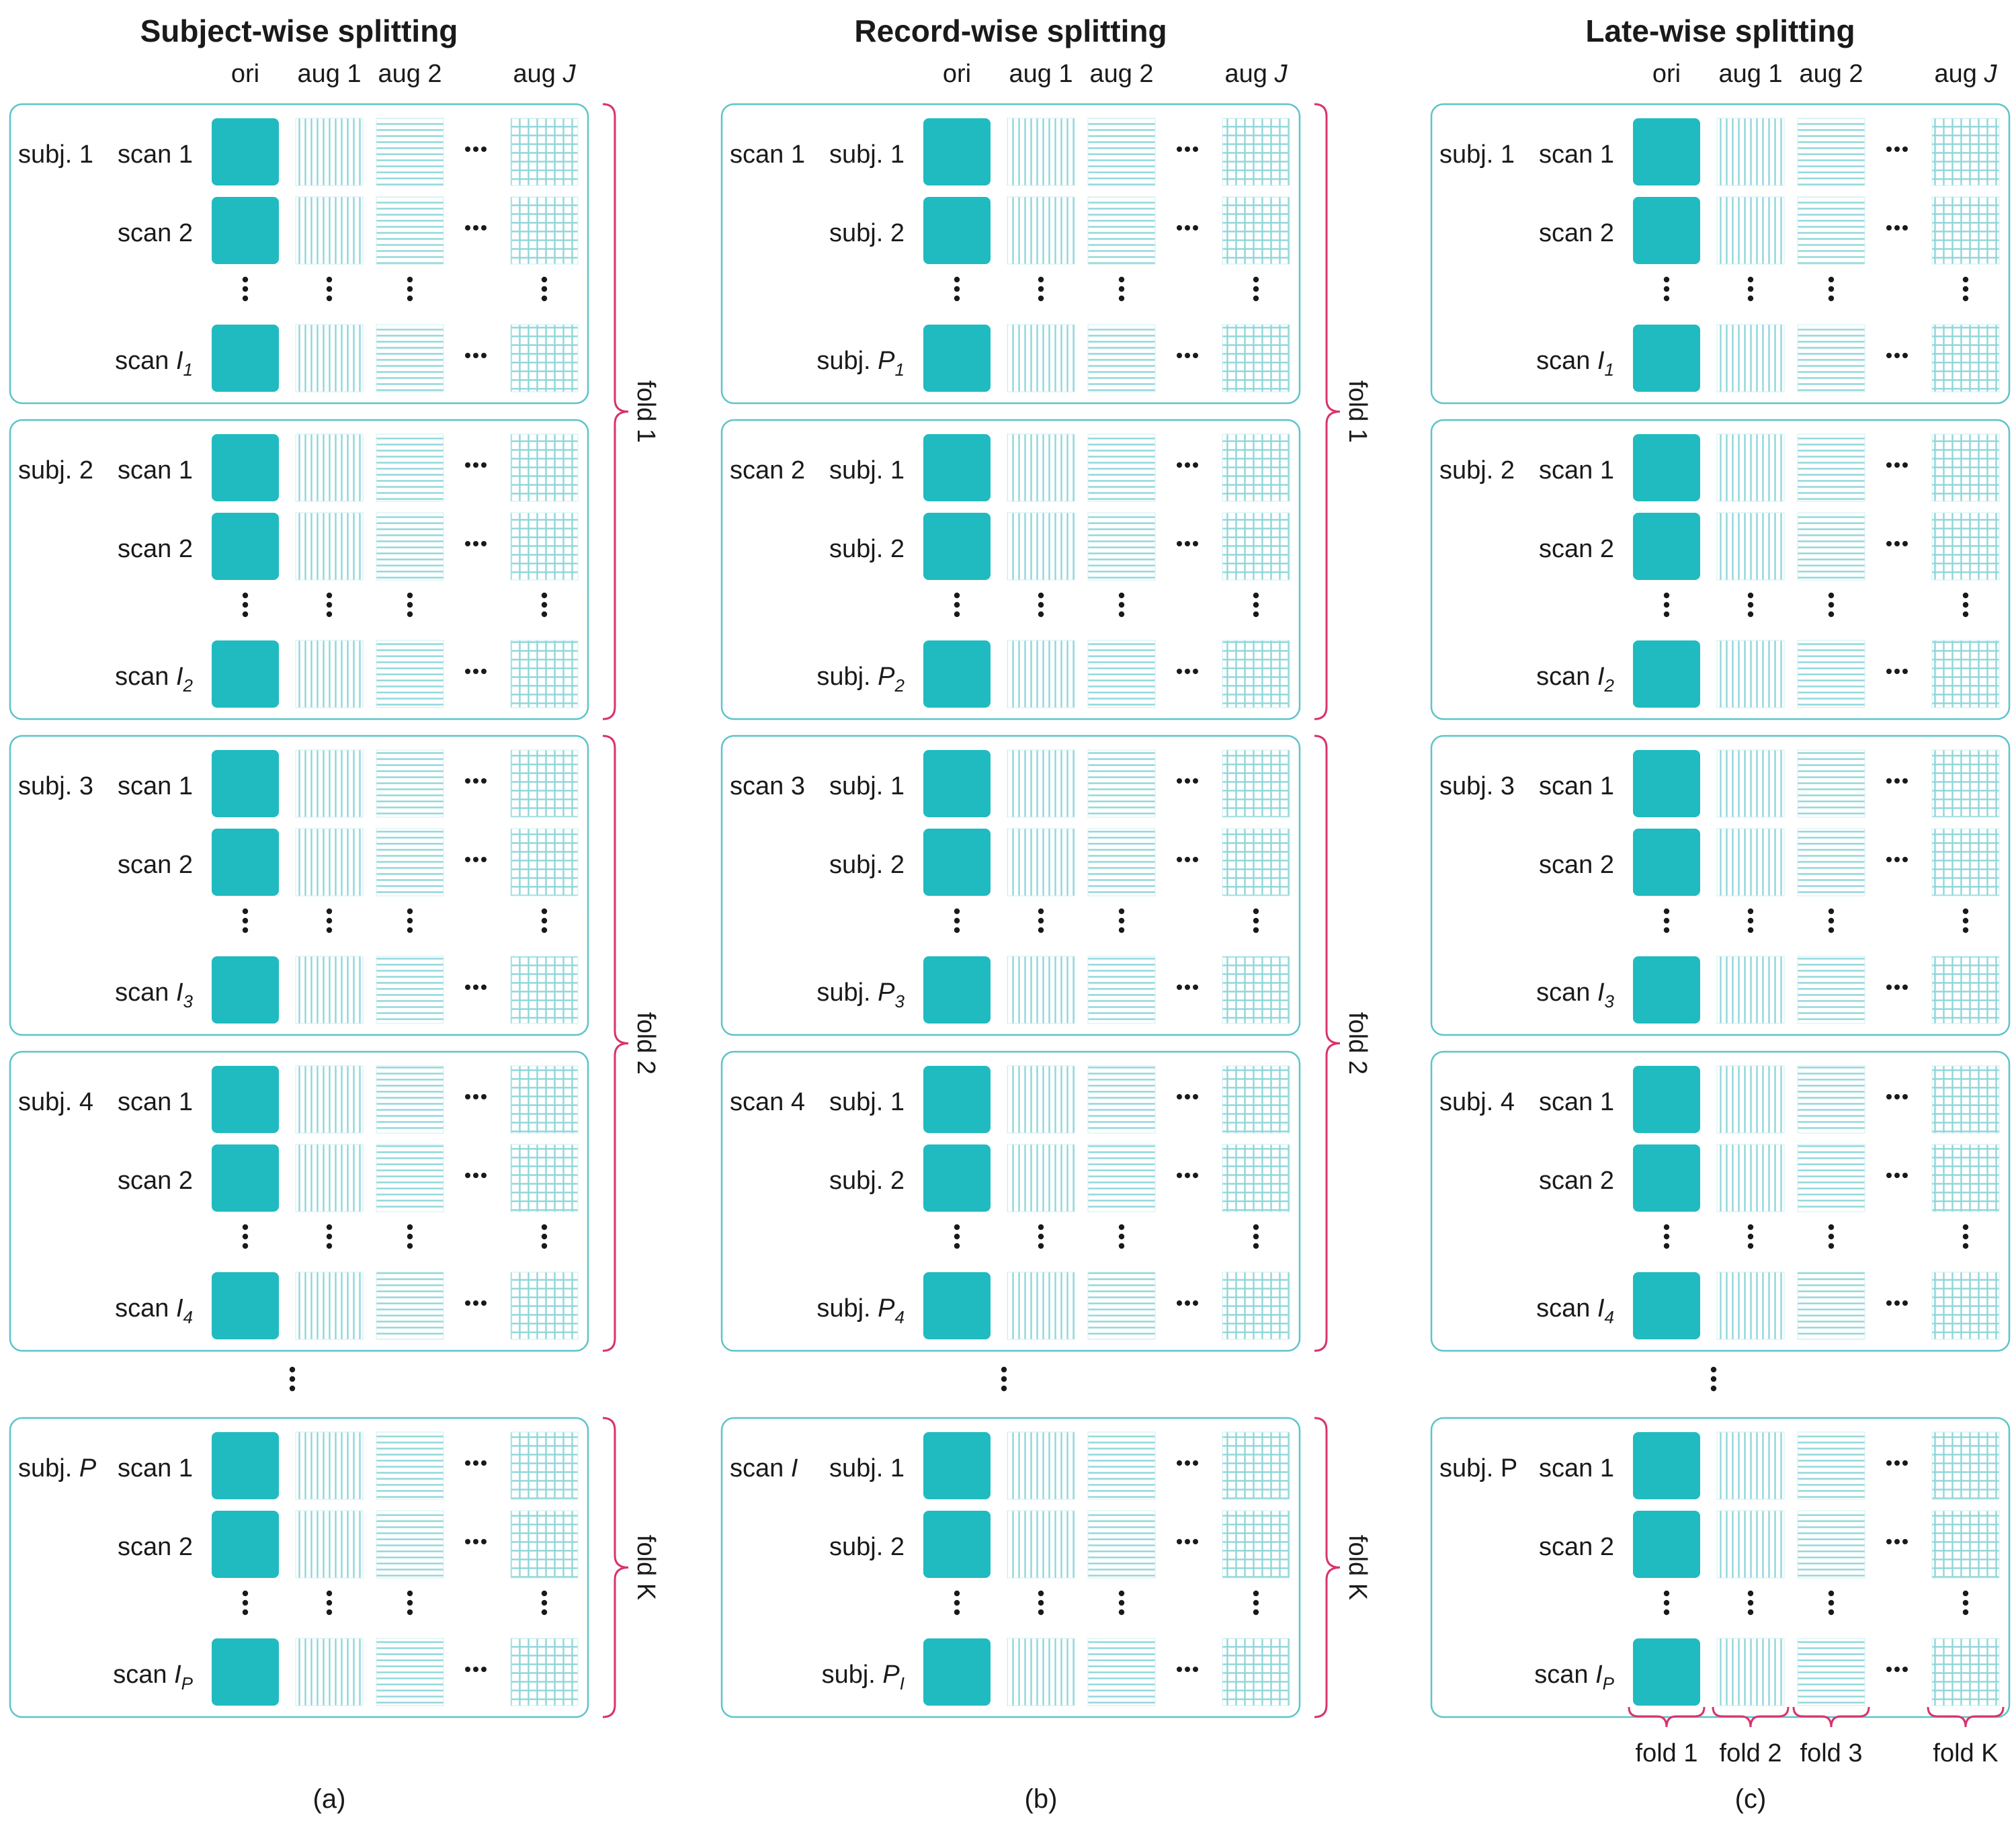 The width and height of the screenshot is (2016, 1836). I want to click on panel-c-group-1-row-1-ellipsis, so click(1897, 149).